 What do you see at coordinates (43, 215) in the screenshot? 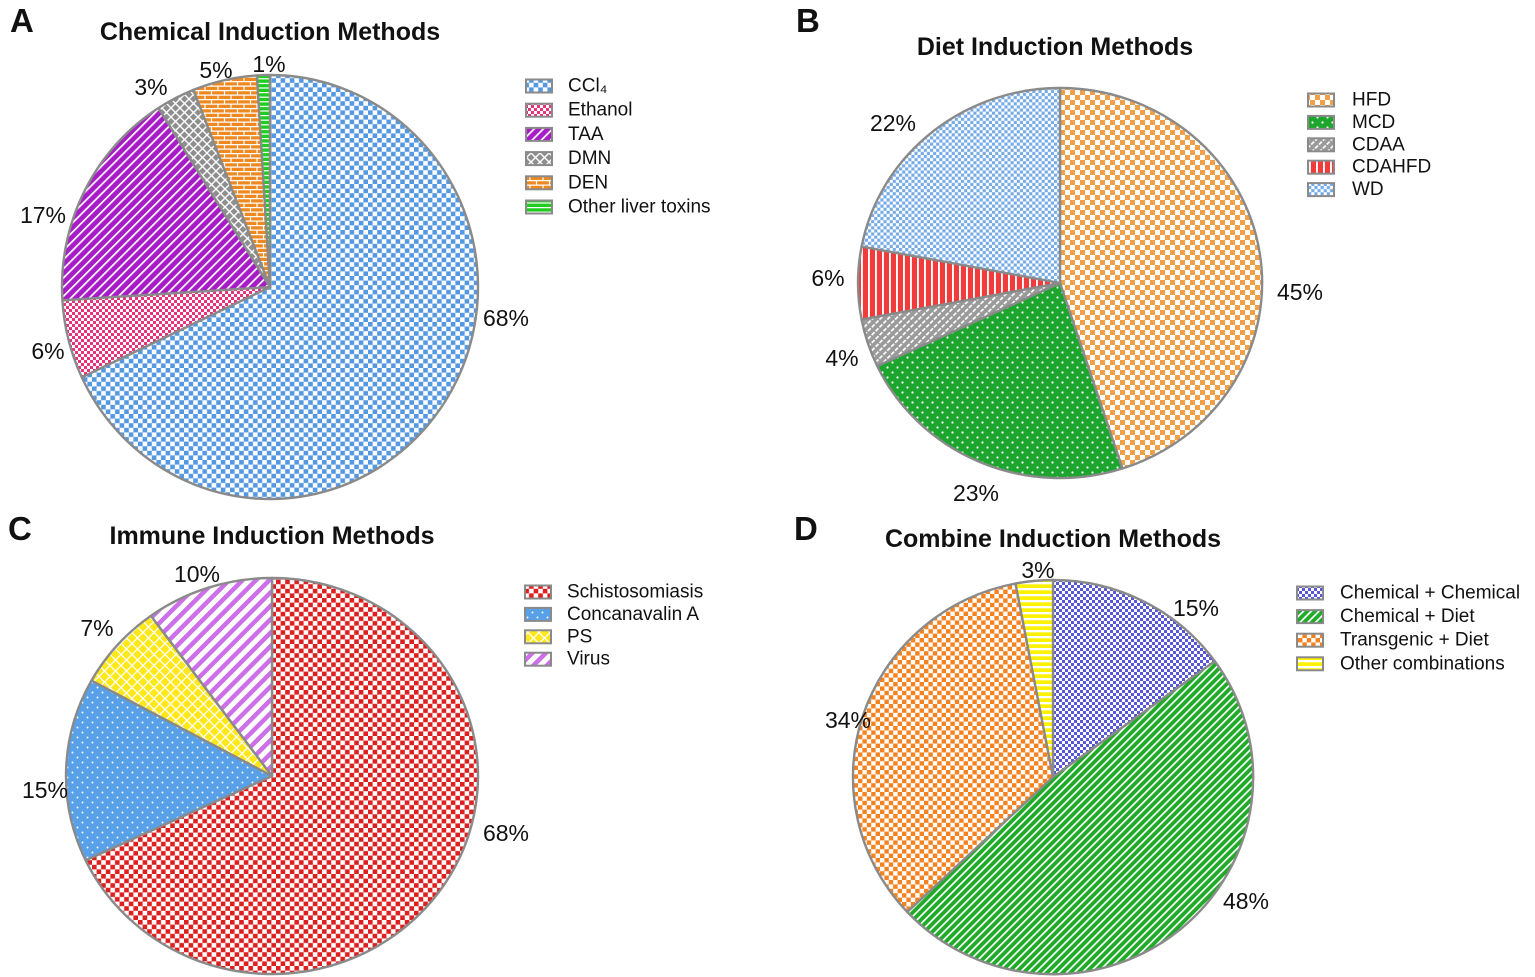
I see `percent-label: 17%` at bounding box center [43, 215].